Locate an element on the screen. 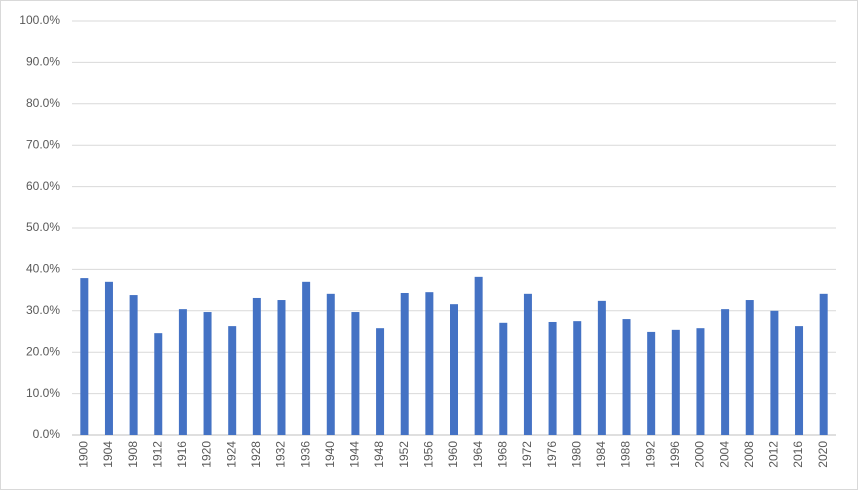 The height and width of the screenshot is (490, 858). x-tick-label: 1944 is located at coordinates (355, 454).